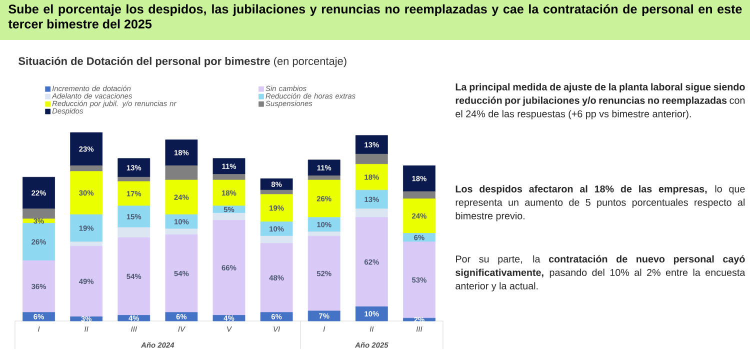 The height and width of the screenshot is (350, 750). I want to click on text: Los despidos afectaron al 18% de las empresas, lo que representa un aumento de 5 puntos porcentuales respecto al bimestre previo., so click(600, 203).